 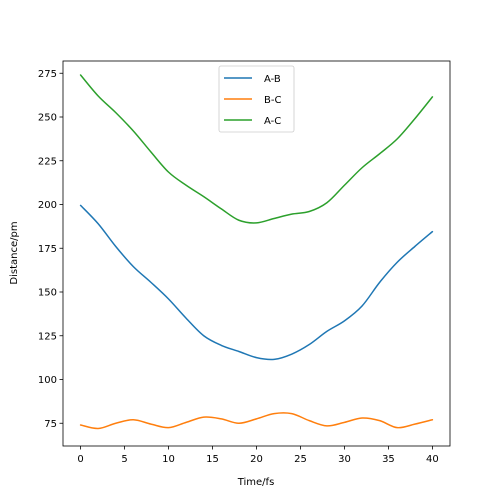 What do you see at coordinates (300, 459) in the screenshot?
I see `x-tick-label: 25` at bounding box center [300, 459].